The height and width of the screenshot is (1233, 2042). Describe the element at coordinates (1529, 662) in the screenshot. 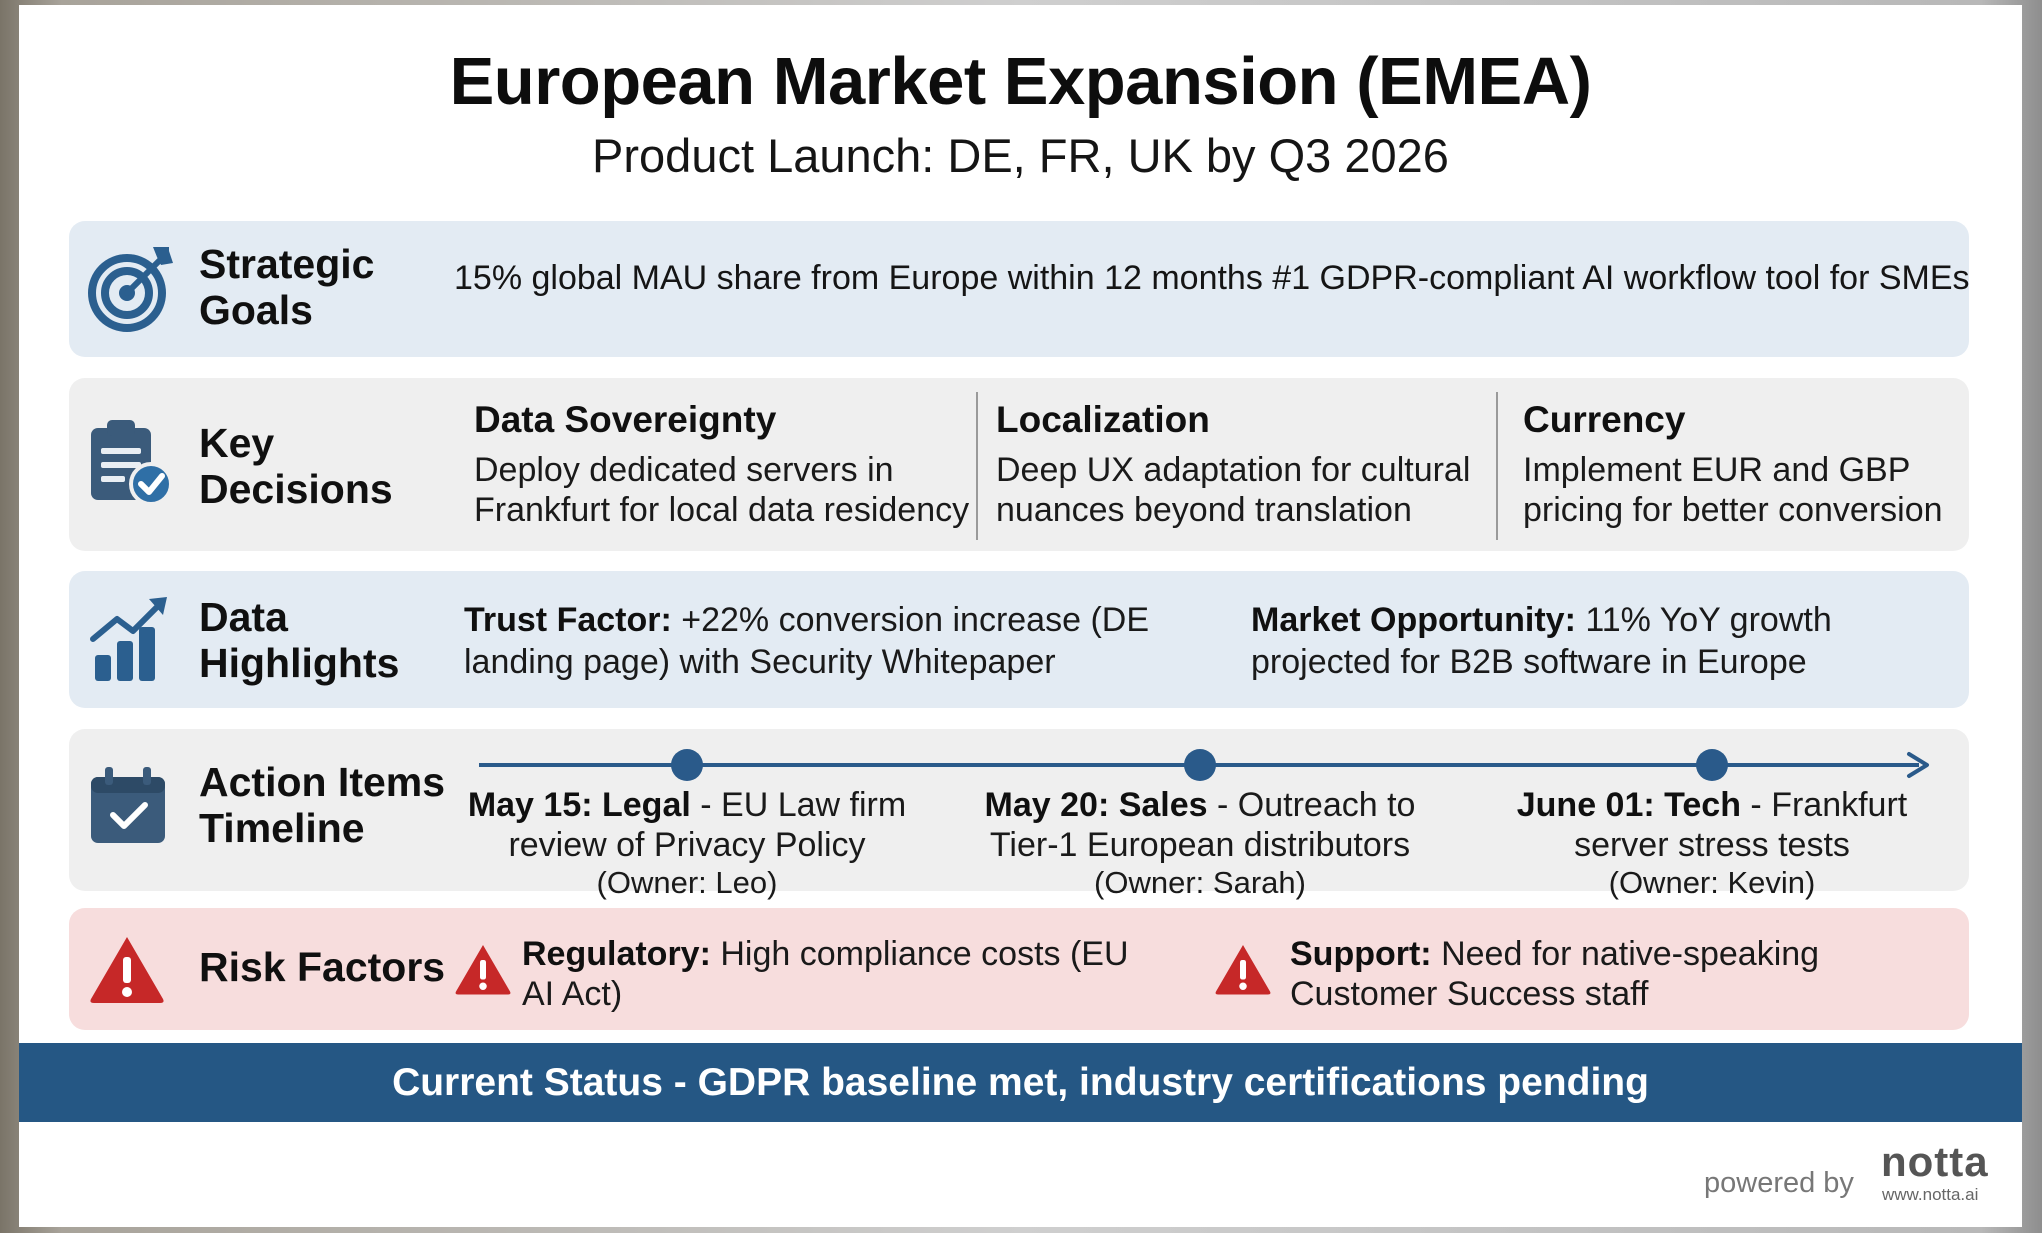

I see `highlight-text: projected for B2B software in Europe` at that location.